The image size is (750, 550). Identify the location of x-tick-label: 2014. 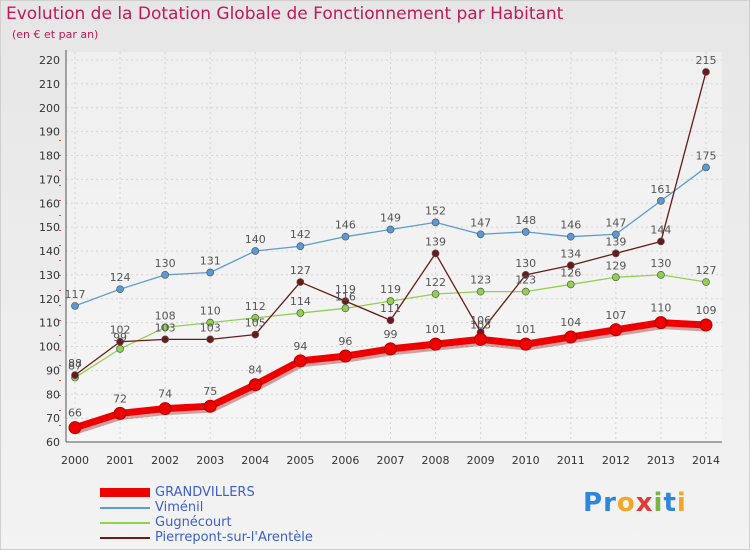
(706, 460).